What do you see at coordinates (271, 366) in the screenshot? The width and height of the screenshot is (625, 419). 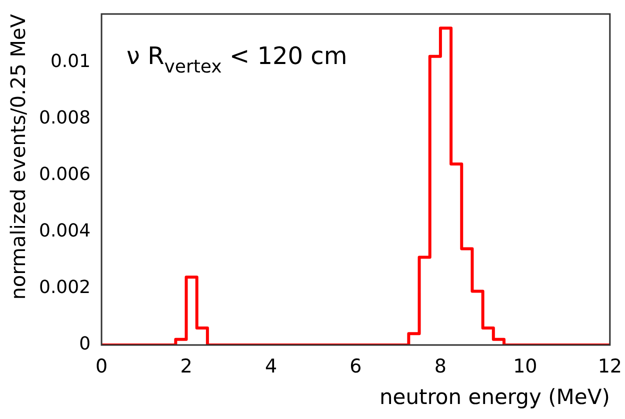 I see `x-tick-label: 4` at bounding box center [271, 366].